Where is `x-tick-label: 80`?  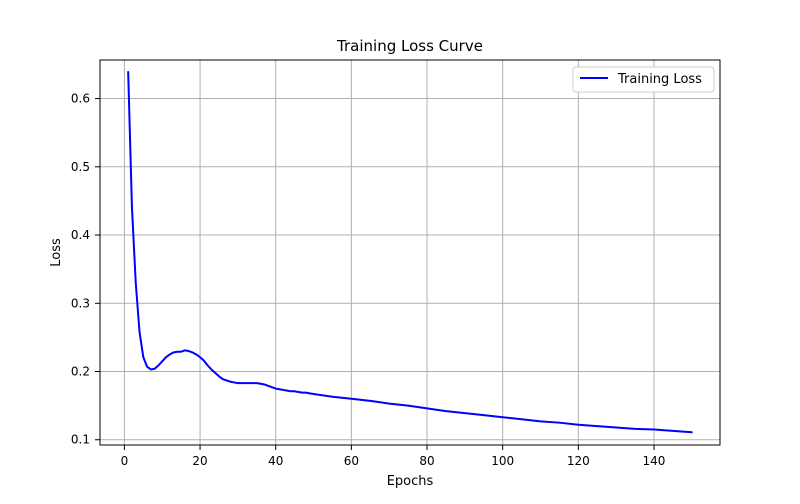 x-tick-label: 80 is located at coordinates (426, 461).